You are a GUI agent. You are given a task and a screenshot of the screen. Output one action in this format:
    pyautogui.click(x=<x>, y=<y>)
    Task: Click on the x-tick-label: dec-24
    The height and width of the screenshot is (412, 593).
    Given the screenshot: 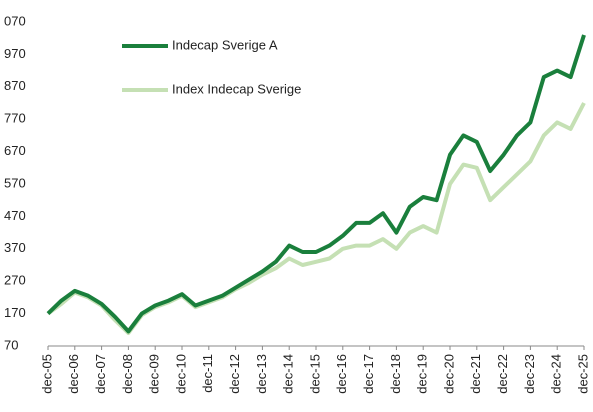 What is the action you would take?
    pyautogui.click(x=556, y=374)
    